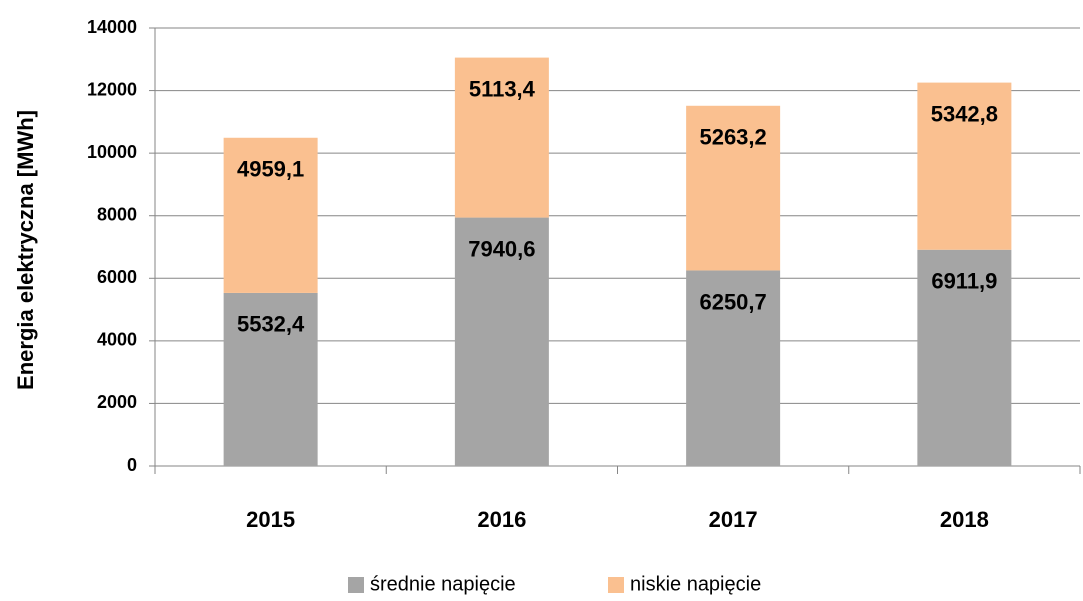 The image size is (1083, 601). I want to click on x-tick-label: 2015, so click(270, 519).